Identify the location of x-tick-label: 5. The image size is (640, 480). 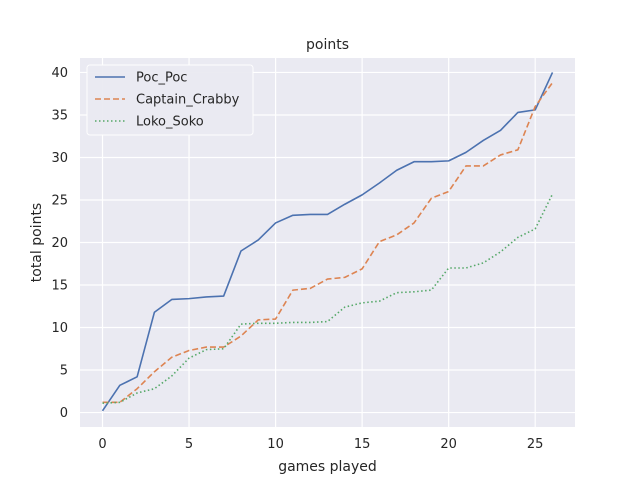
(189, 444).